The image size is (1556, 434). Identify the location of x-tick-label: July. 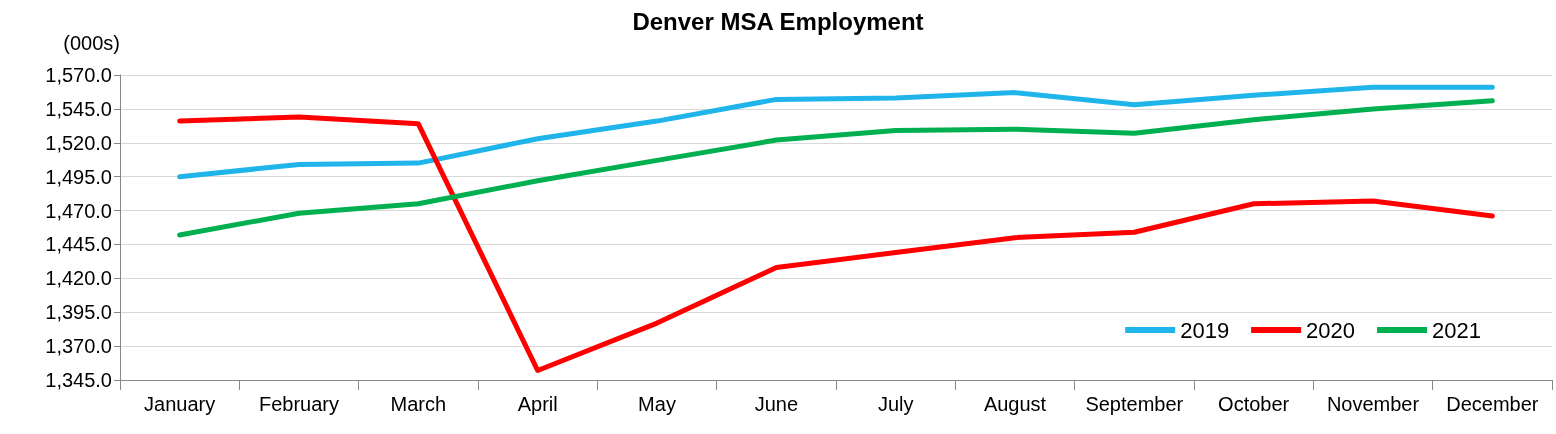
(895, 404).